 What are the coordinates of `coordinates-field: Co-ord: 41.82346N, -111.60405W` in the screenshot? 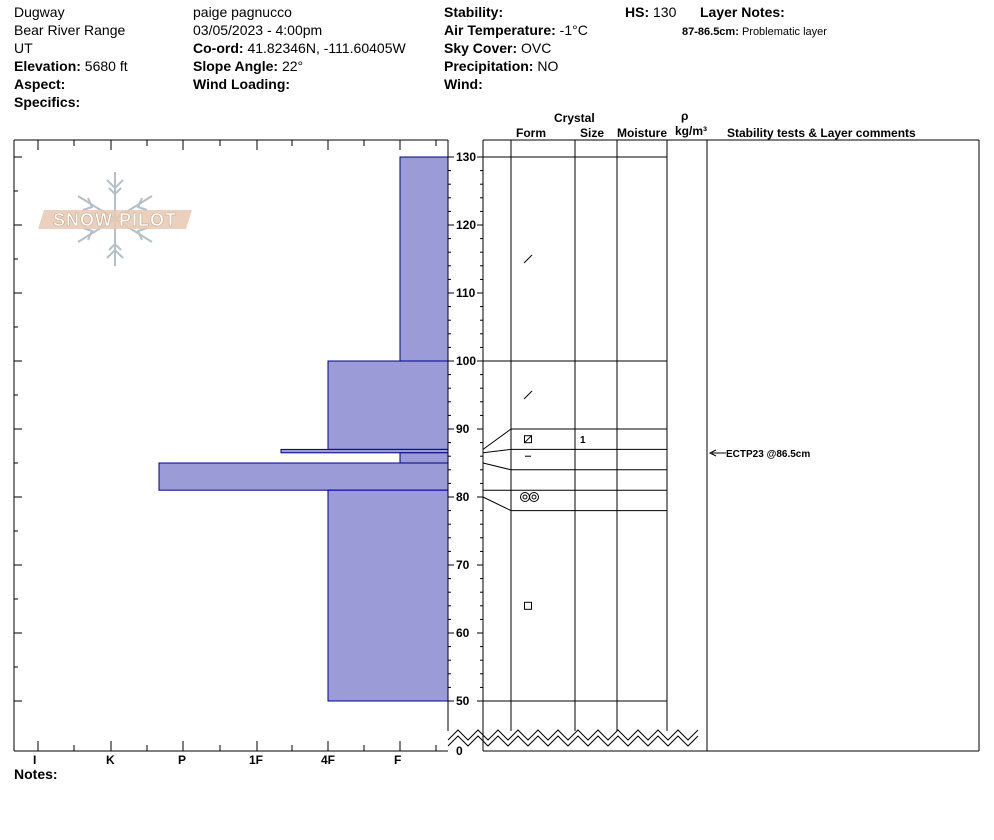 It's located at (299, 48).